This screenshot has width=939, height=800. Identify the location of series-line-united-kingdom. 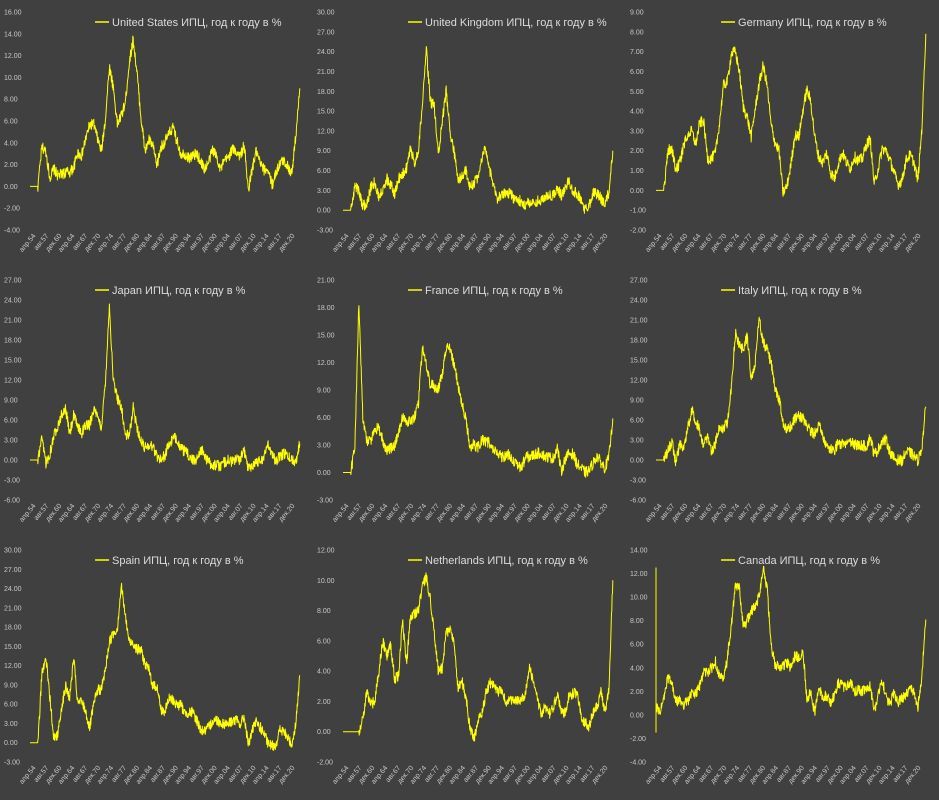
(478, 130).